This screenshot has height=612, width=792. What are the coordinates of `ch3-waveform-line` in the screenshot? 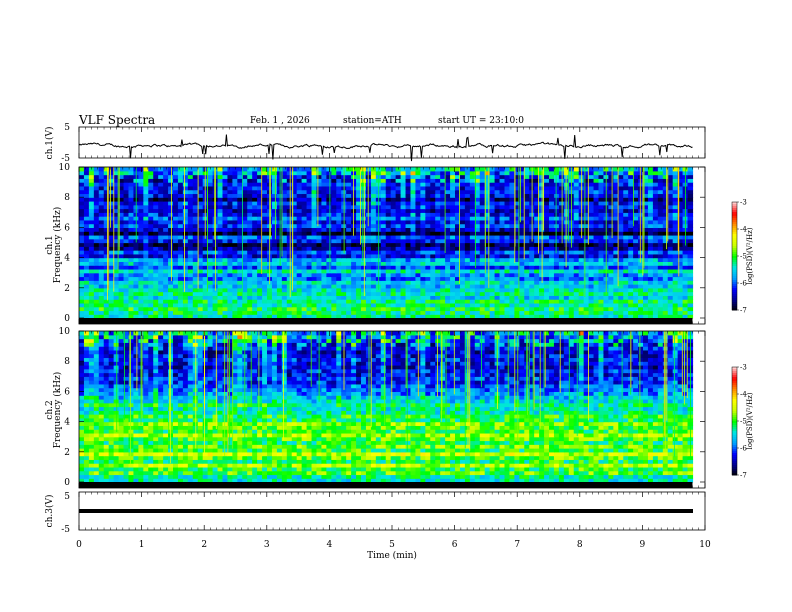 It's located at (386, 511).